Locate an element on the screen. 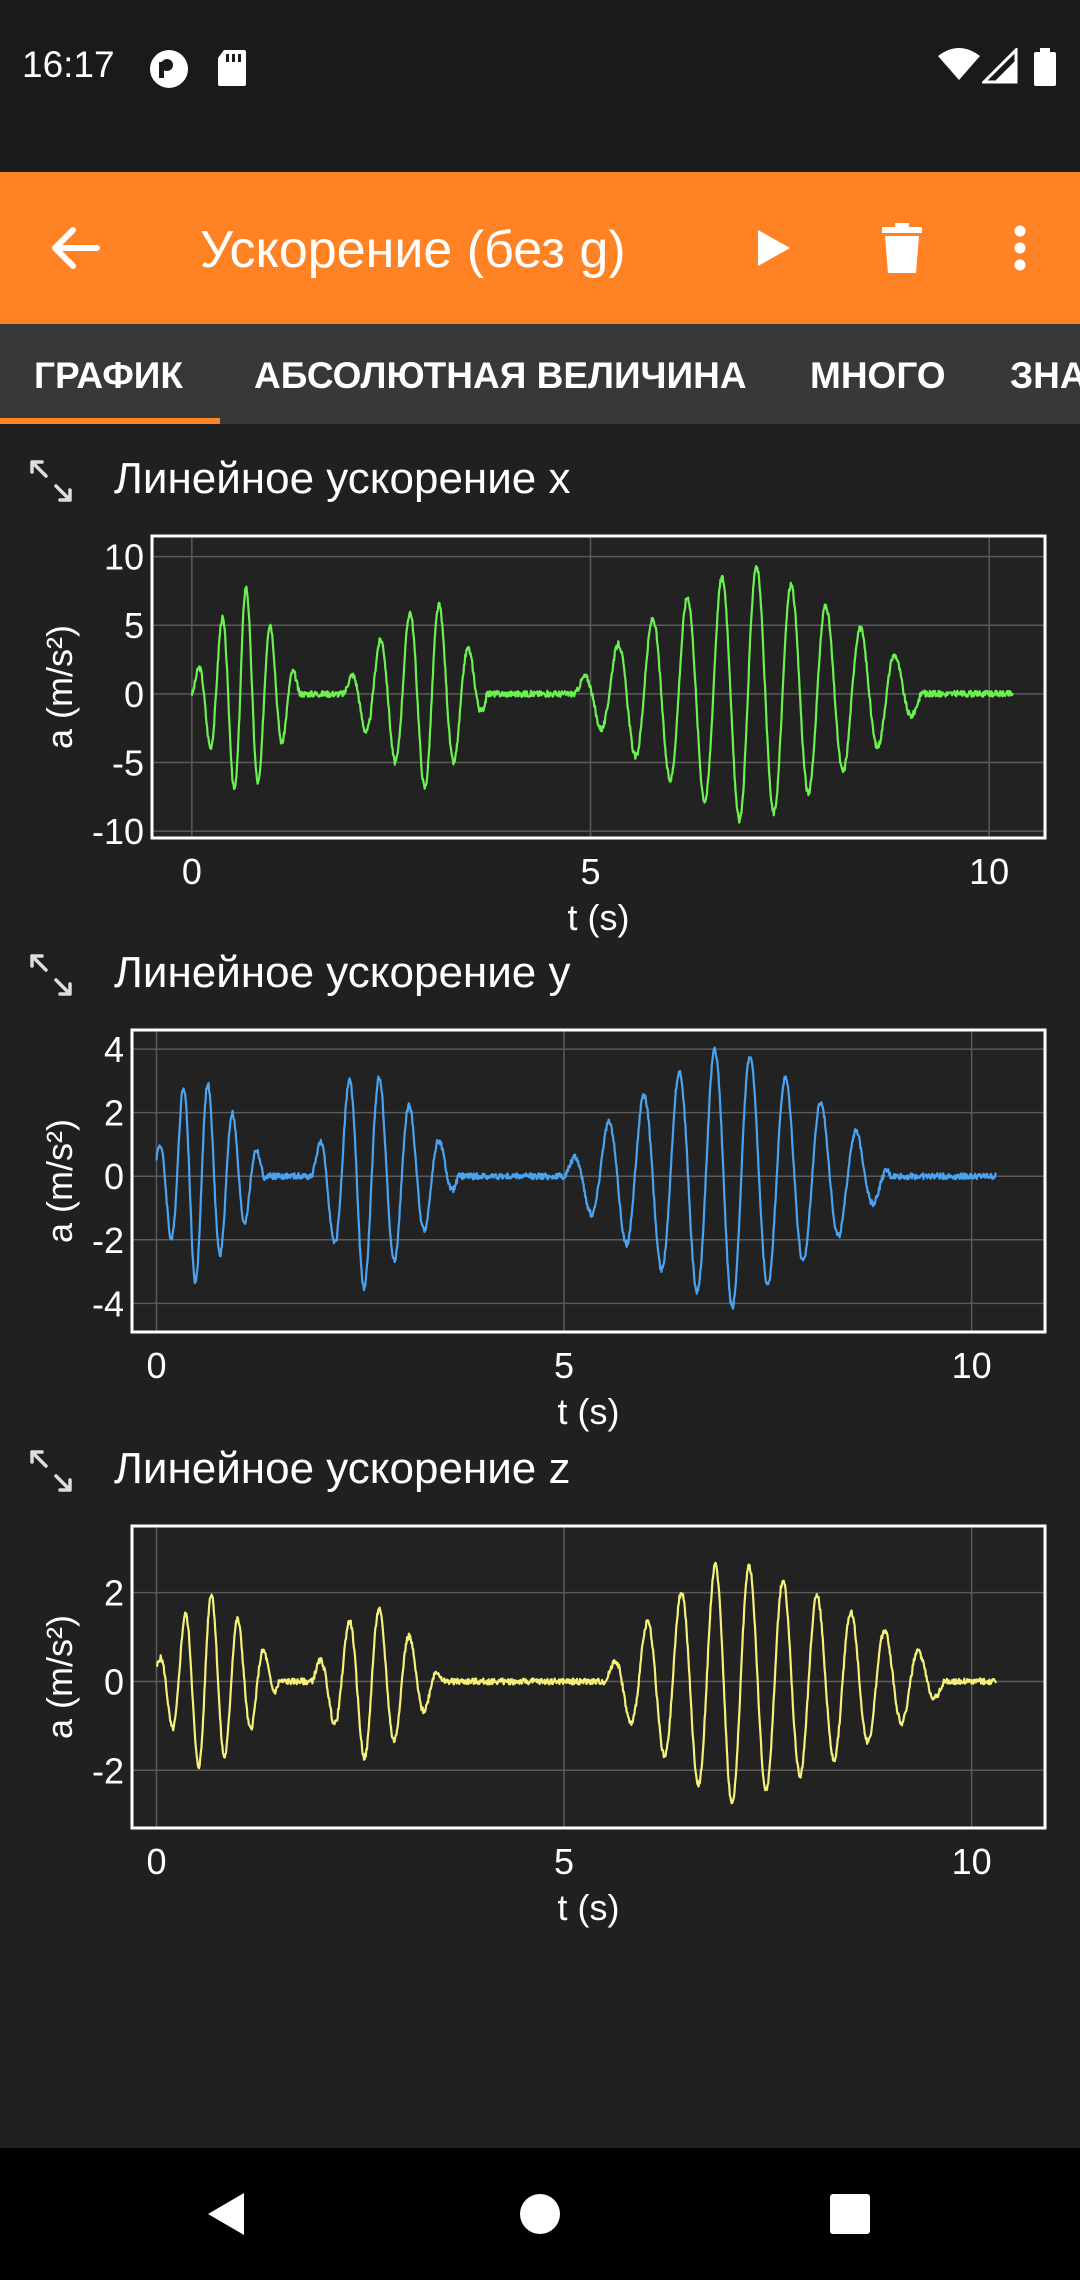 Image resolution: width=1080 pixels, height=2280 pixels. app-bar: Ускорение (без g) is located at coordinates (540, 248).